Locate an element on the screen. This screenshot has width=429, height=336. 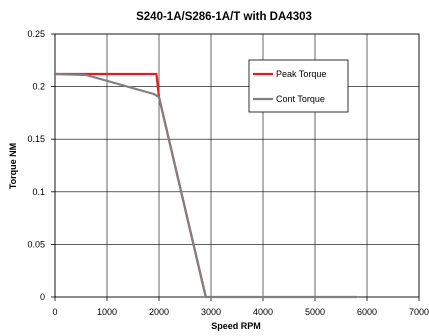
legend-label-peak-torque: Peak Torque is located at coordinates (301, 74).